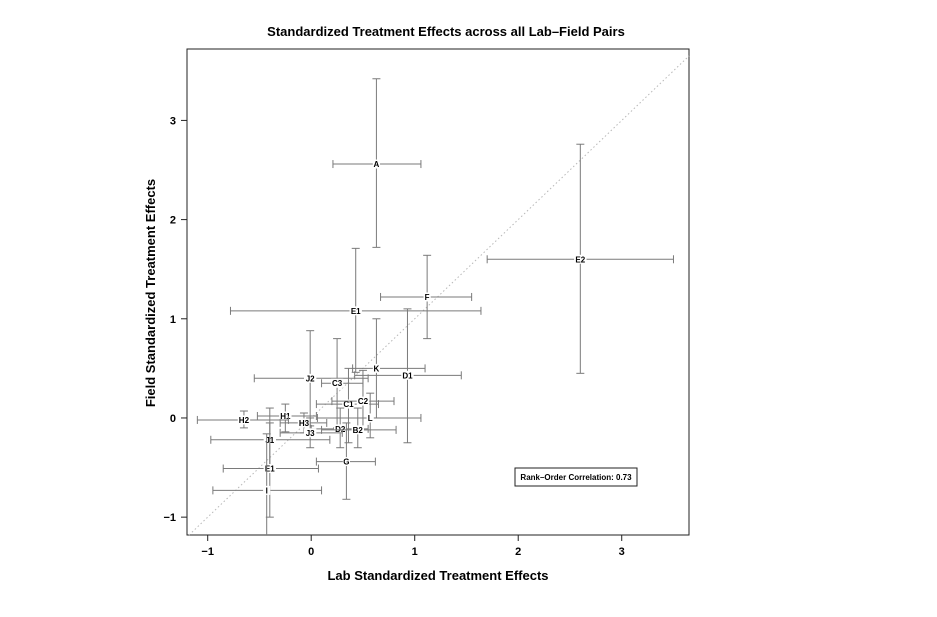  I want to click on point-label: C3, so click(337, 383).